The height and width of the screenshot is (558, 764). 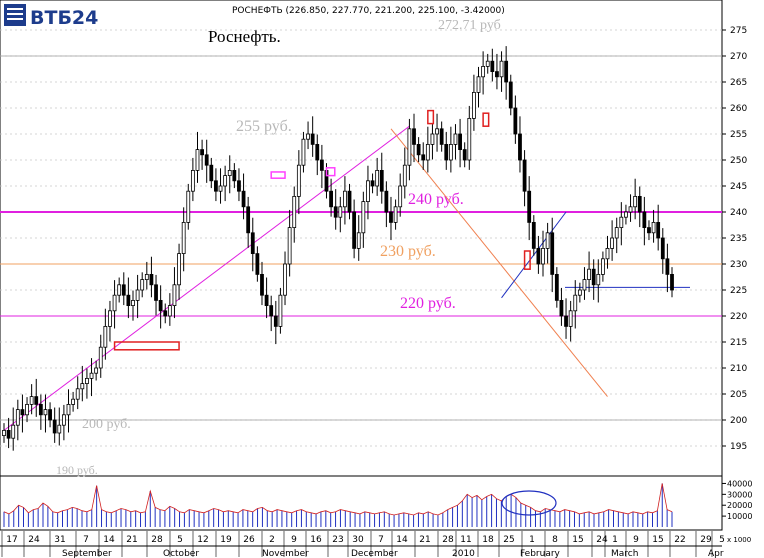 What do you see at coordinates (64, 18) in the screenshot?
I see `logo-text: ВТБ24` at bounding box center [64, 18].